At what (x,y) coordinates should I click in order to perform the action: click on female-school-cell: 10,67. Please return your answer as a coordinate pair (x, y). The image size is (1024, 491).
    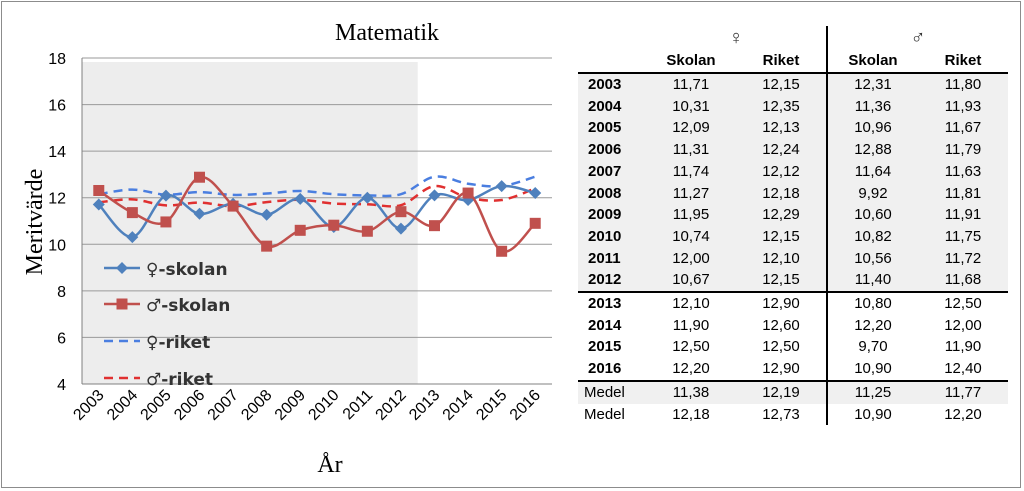
    Looking at the image, I should click on (691, 281).